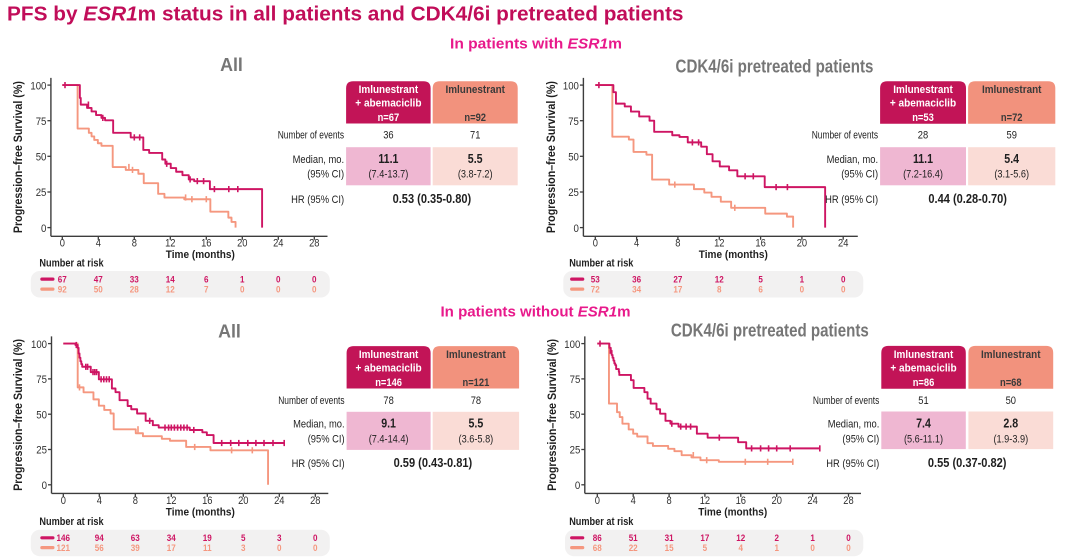 The image size is (1080, 559). What do you see at coordinates (135, 548) in the screenshot?
I see `svg-text: 39` at bounding box center [135, 548].